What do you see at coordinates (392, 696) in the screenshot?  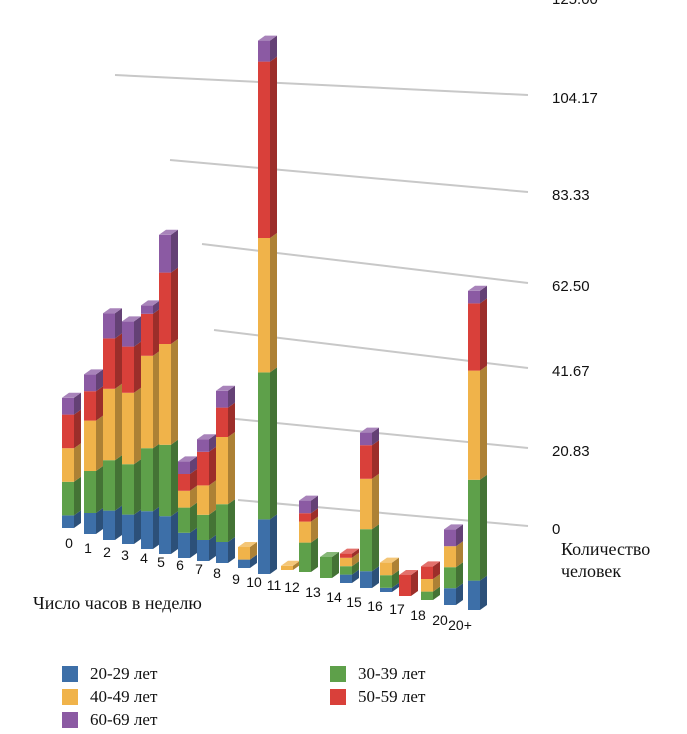 I see `legend-label-50-59: 50-59 лет` at bounding box center [392, 696].